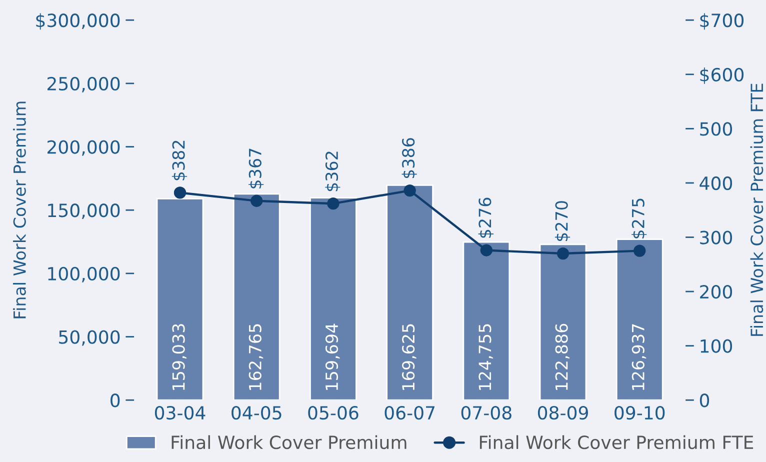 This screenshot has width=766, height=462. Describe the element at coordinates (180, 413) in the screenshot. I see `x-tick-label: 03-04` at that location.